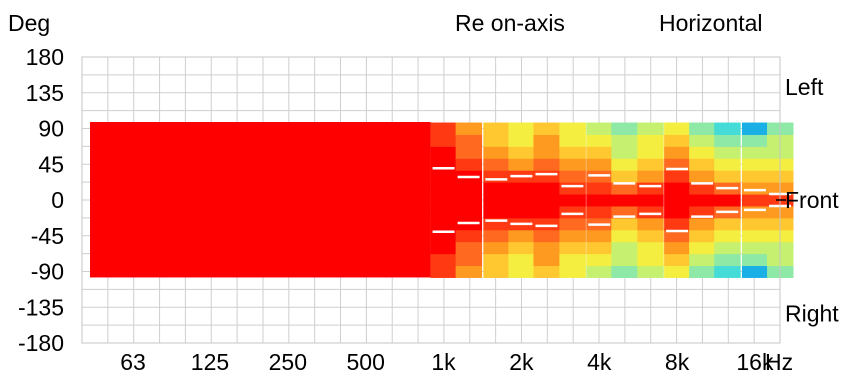  Describe the element at coordinates (45, 57) in the screenshot. I see `y-tick-label: 180` at that location.